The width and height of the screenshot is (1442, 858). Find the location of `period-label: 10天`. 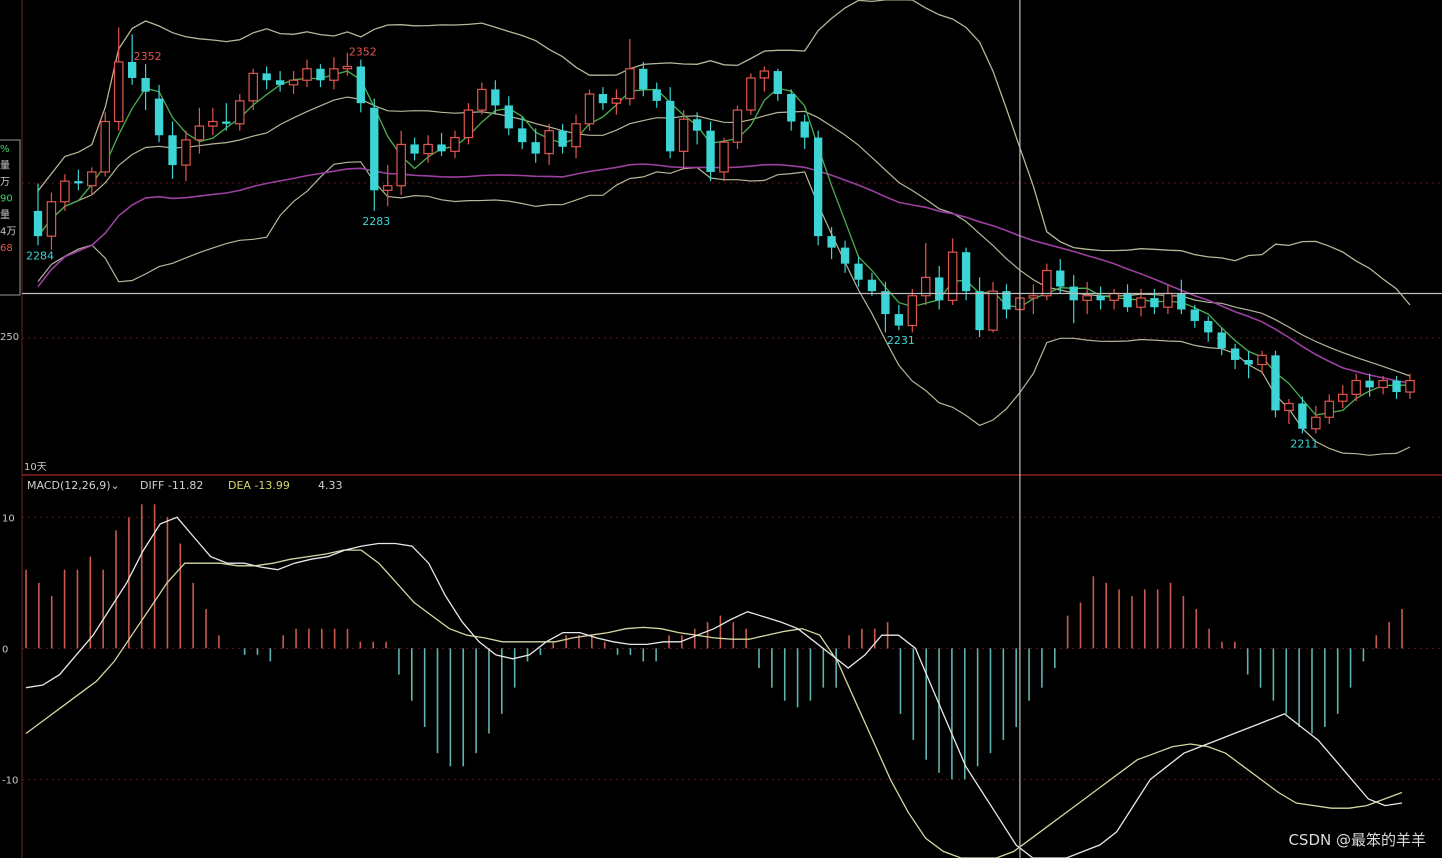

period-label: 10天 is located at coordinates (35, 467).